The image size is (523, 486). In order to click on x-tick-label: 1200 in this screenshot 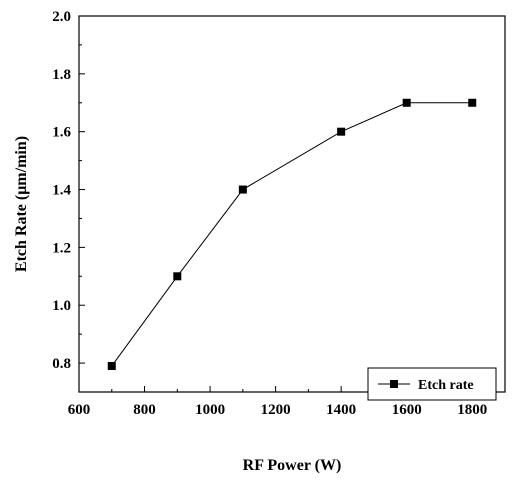, I will do `click(276, 410)`.